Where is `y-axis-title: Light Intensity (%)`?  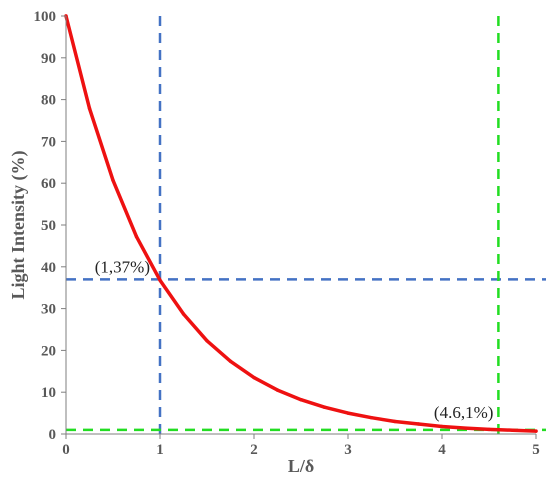
y-axis-title: Light Intensity (%) is located at coordinates (18, 224).